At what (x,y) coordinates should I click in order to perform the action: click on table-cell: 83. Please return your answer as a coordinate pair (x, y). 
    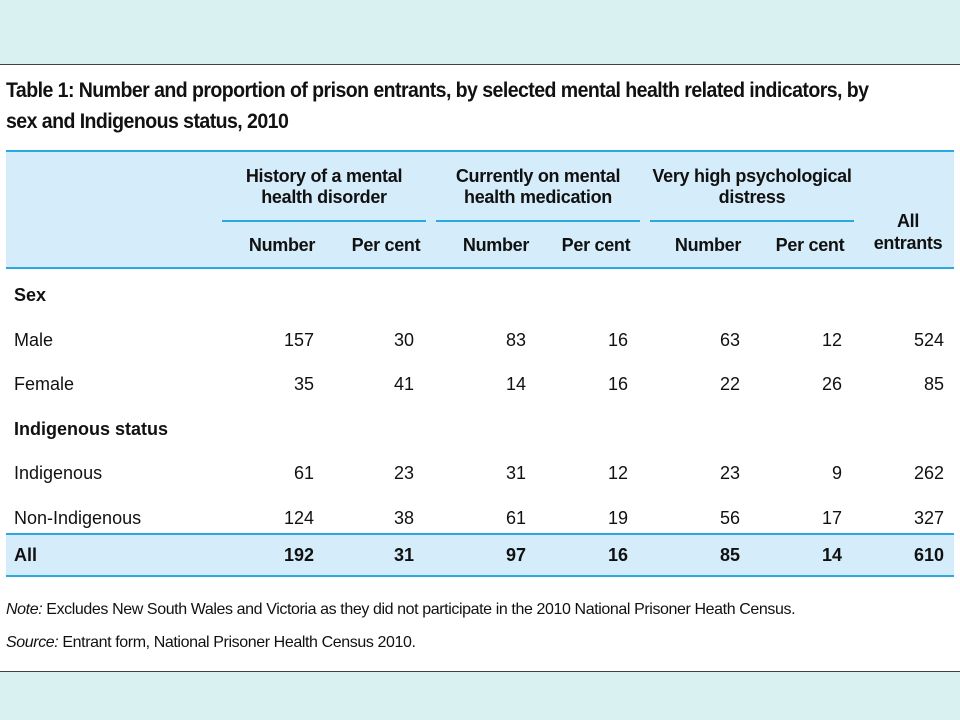
    Looking at the image, I should click on (515, 339).